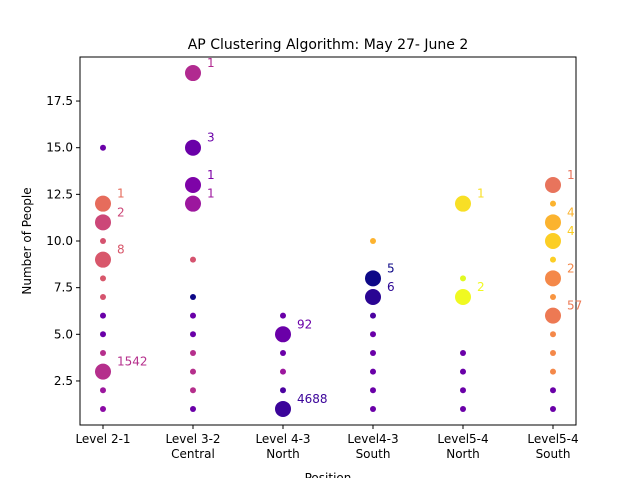 The image size is (640, 478). Describe the element at coordinates (304, 324) in the screenshot. I see `point-label: 92` at that location.